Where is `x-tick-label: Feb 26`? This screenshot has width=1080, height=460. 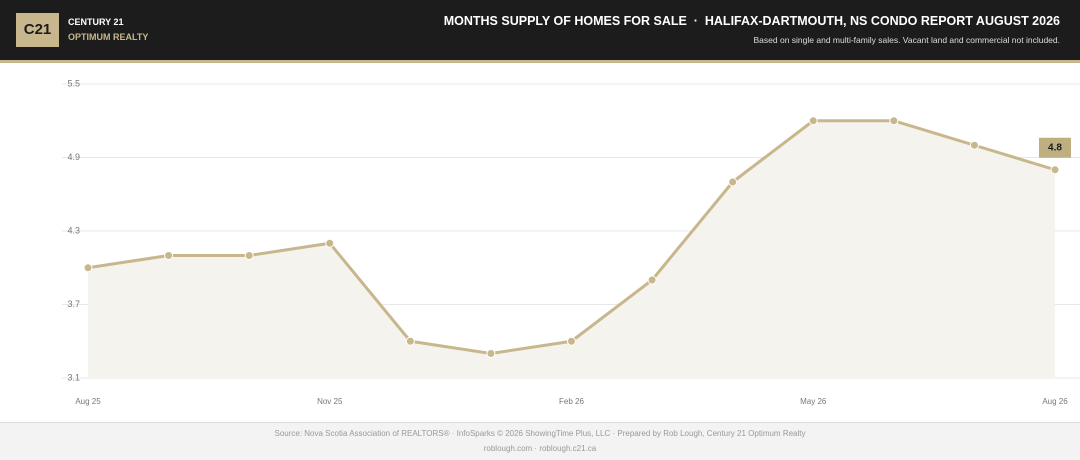
x-tick-label: Feb 26 is located at coordinates (571, 401).